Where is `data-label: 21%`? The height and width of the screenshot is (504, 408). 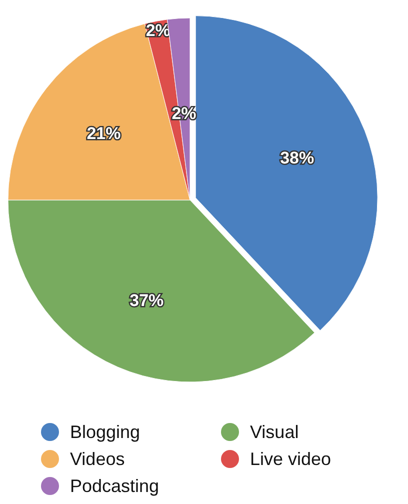
data-label: 21% is located at coordinates (103, 134).